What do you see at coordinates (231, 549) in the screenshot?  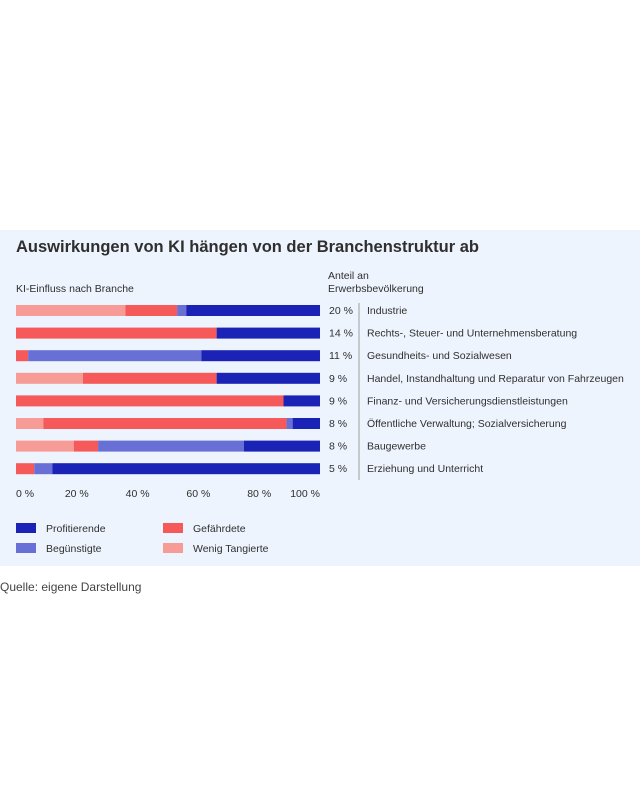 I see `legend-label-wenig_tangierte: Wenig Tangierte` at bounding box center [231, 549].